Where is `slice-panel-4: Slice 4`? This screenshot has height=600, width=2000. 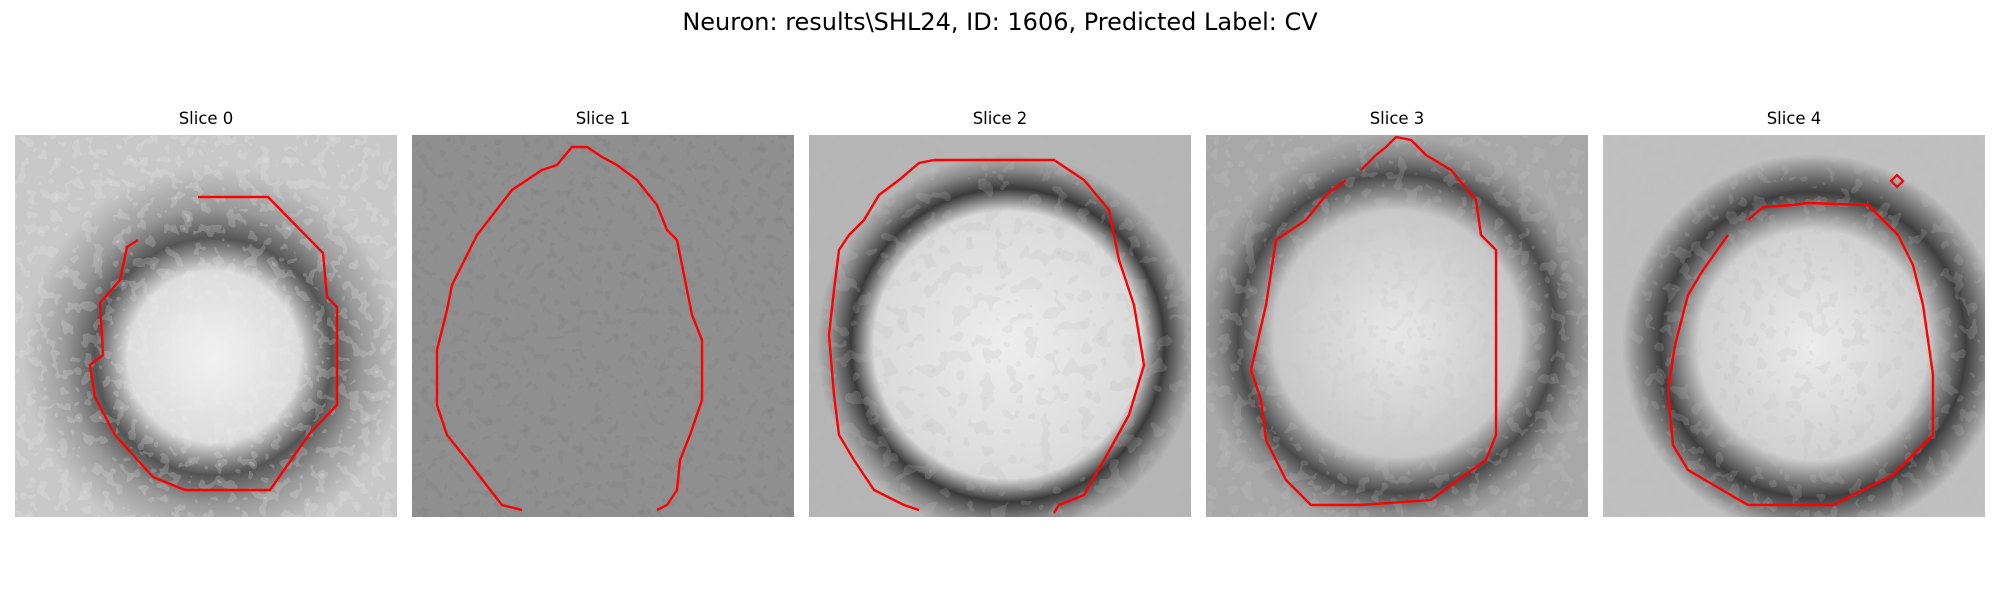
slice-panel-4: Slice 4 is located at coordinates (1794, 313).